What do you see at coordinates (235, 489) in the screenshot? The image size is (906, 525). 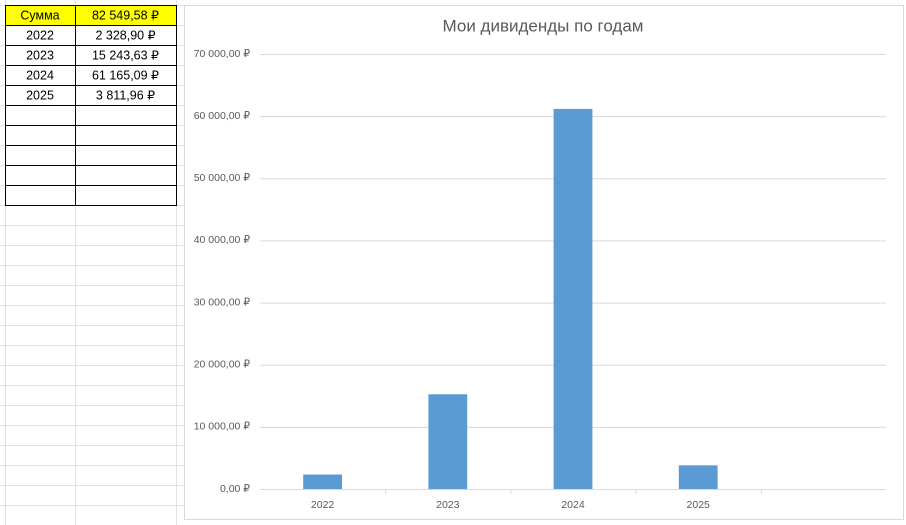 I see `y-tick-label: 0,00 ₽` at bounding box center [235, 489].